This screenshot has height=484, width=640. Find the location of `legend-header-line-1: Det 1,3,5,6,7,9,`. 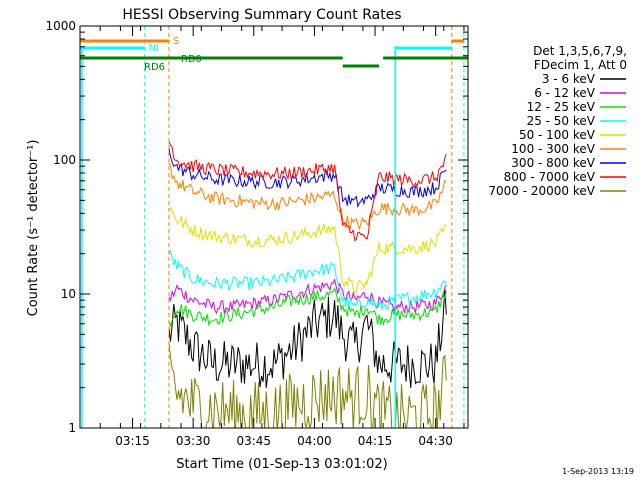

legend-header-line-1: Det 1,3,5,6,7,9, is located at coordinates (580, 51).